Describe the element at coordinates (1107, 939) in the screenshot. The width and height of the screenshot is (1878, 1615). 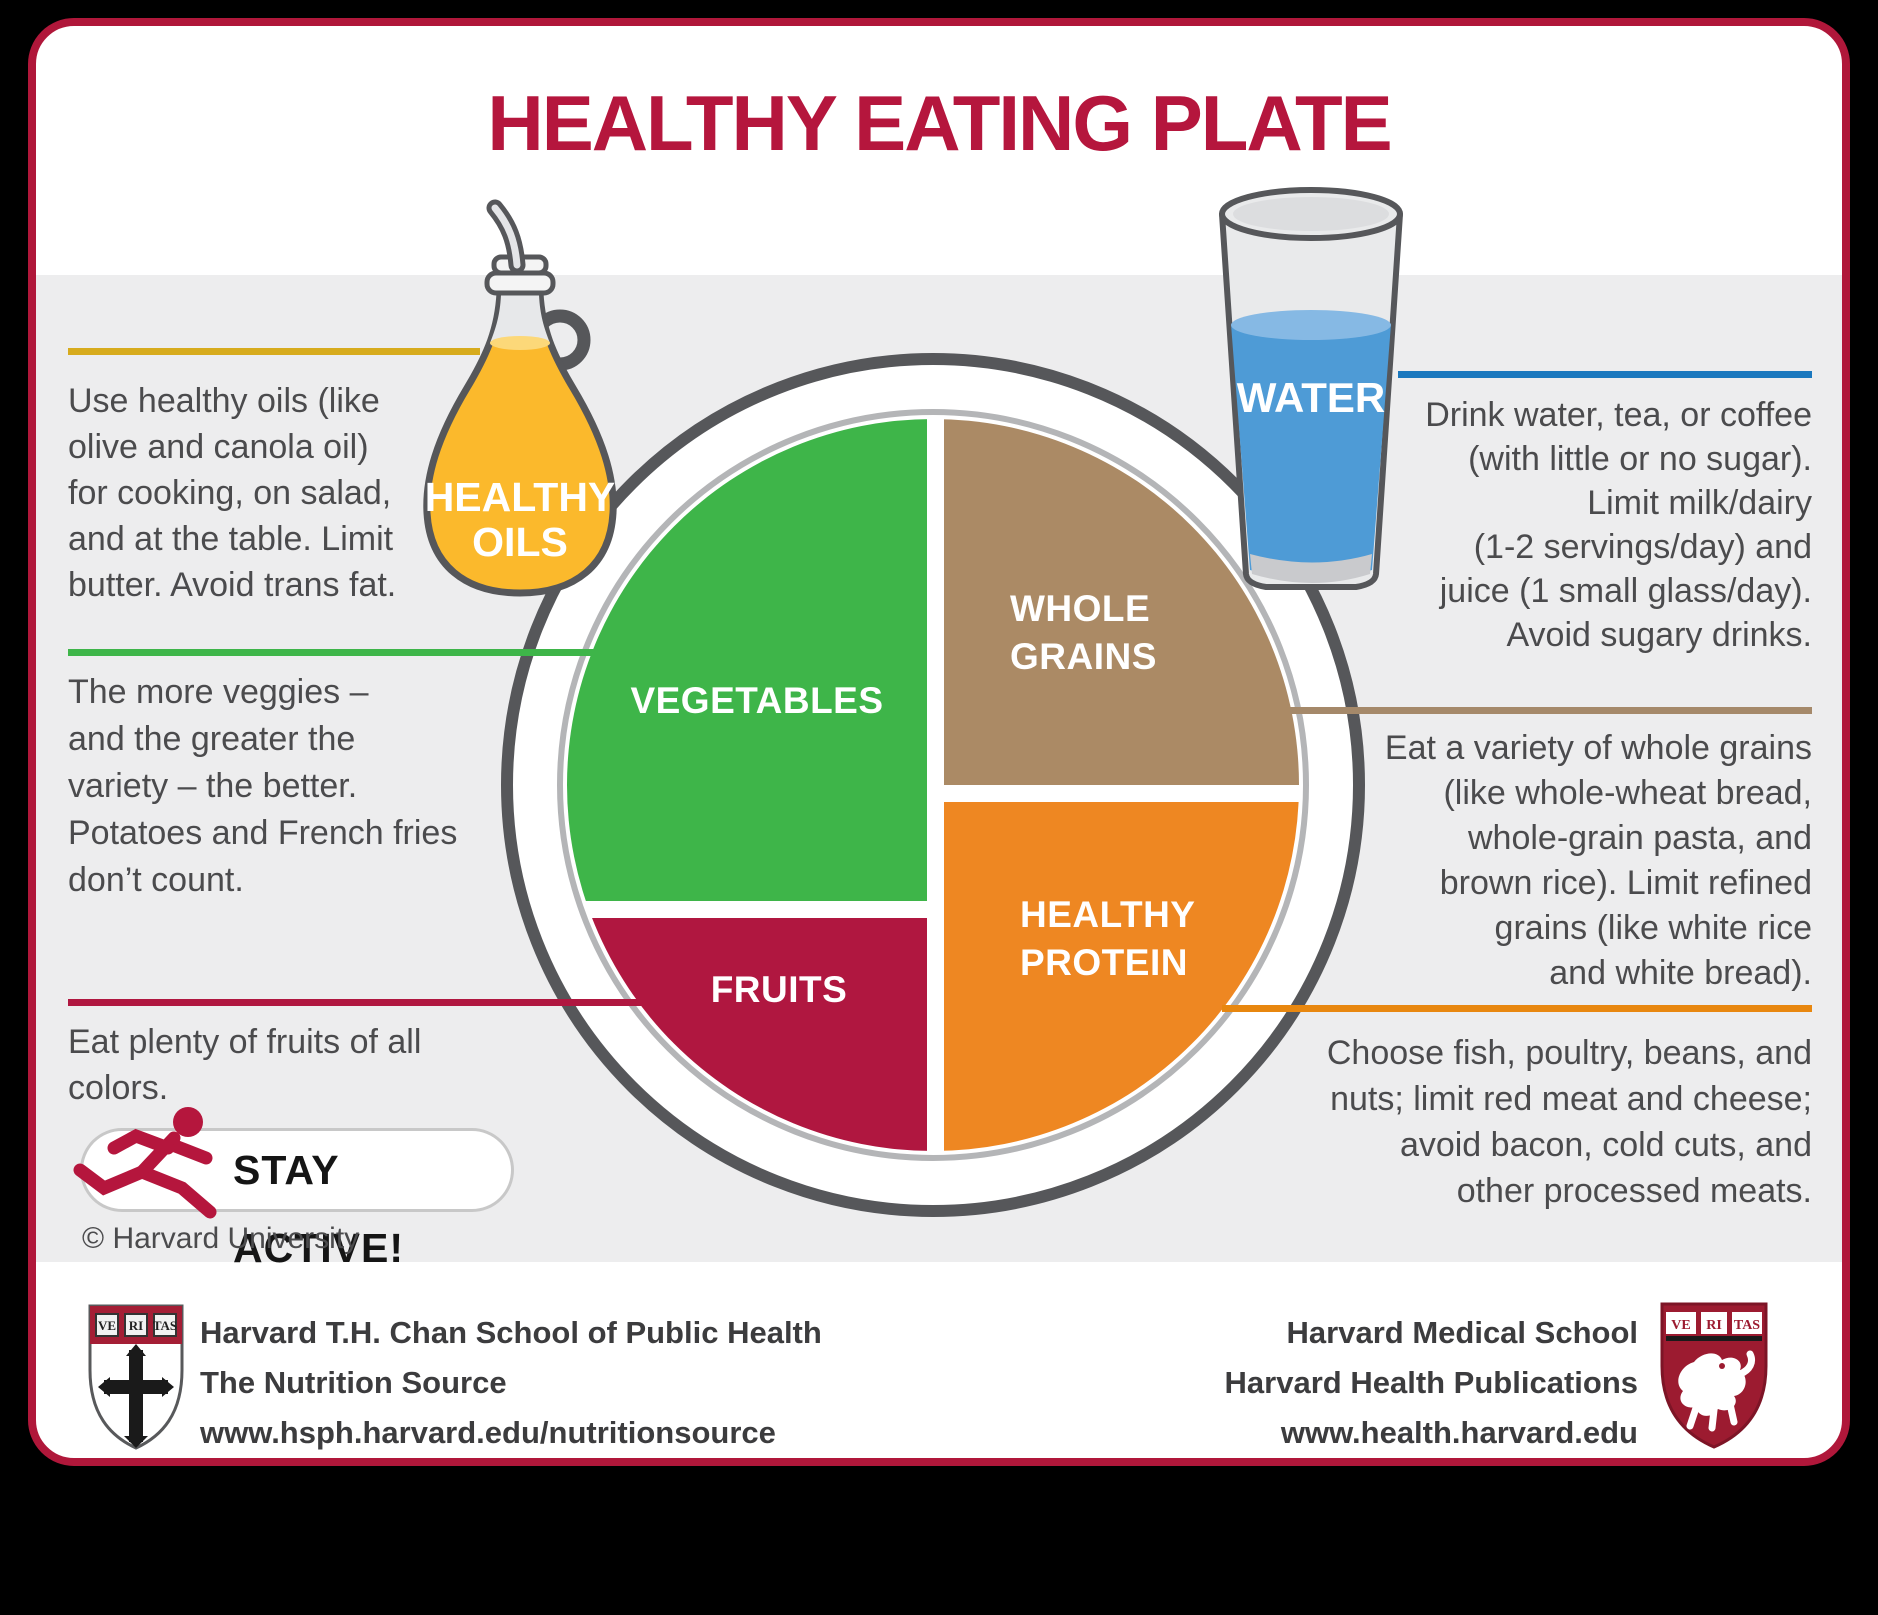
I see `protein-label: HEALTHY PROTEIN` at that location.